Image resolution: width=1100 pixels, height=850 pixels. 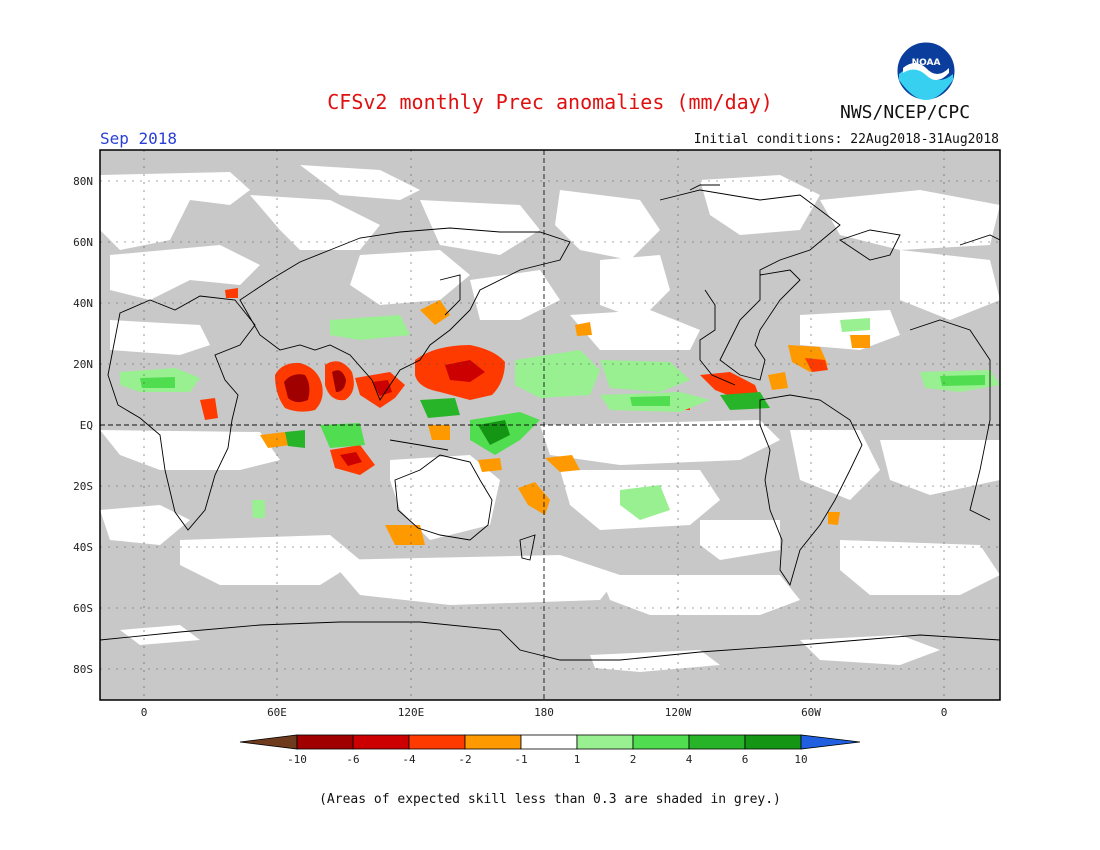 I want to click on lon-label: 120E, so click(x=411, y=712).